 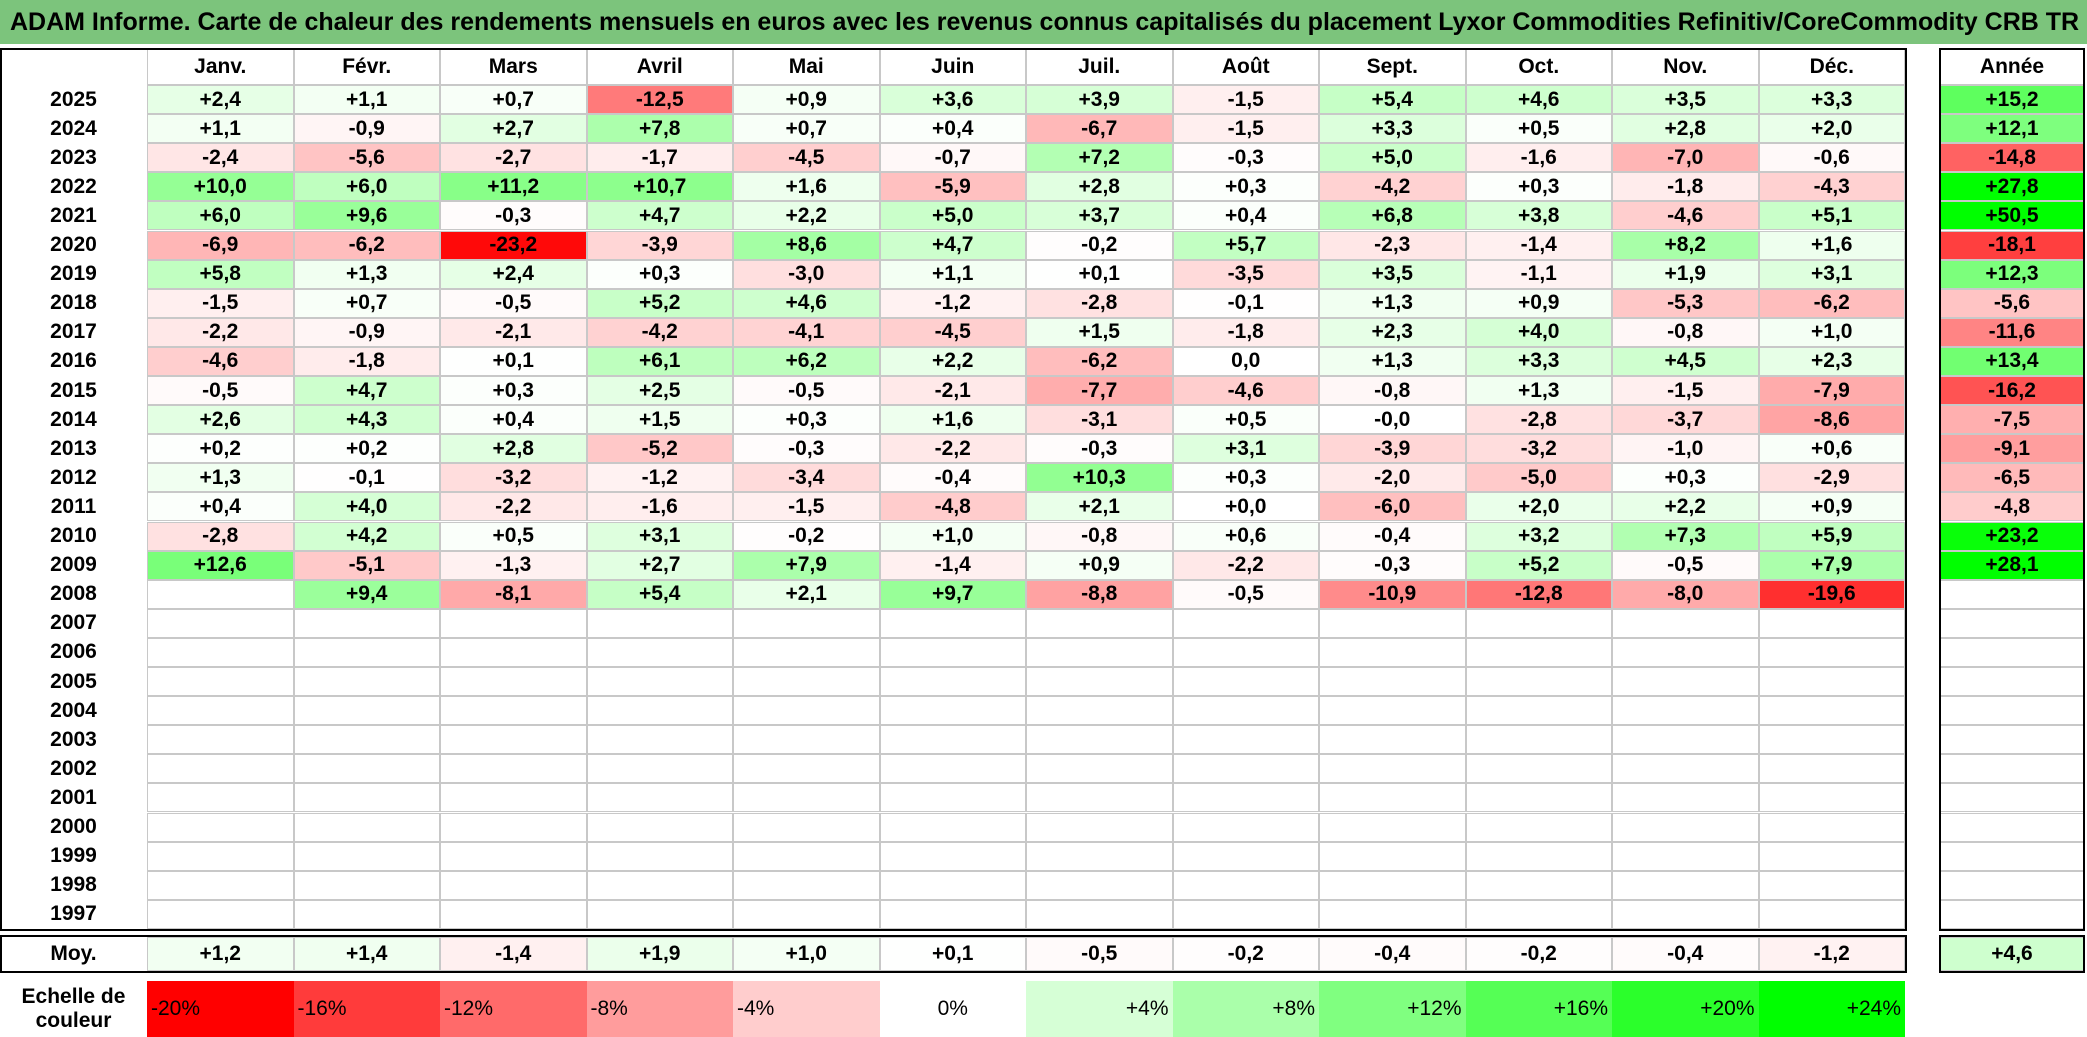 What do you see at coordinates (659, 507) in the screenshot?
I see `heatmap-cell: -1,6` at bounding box center [659, 507].